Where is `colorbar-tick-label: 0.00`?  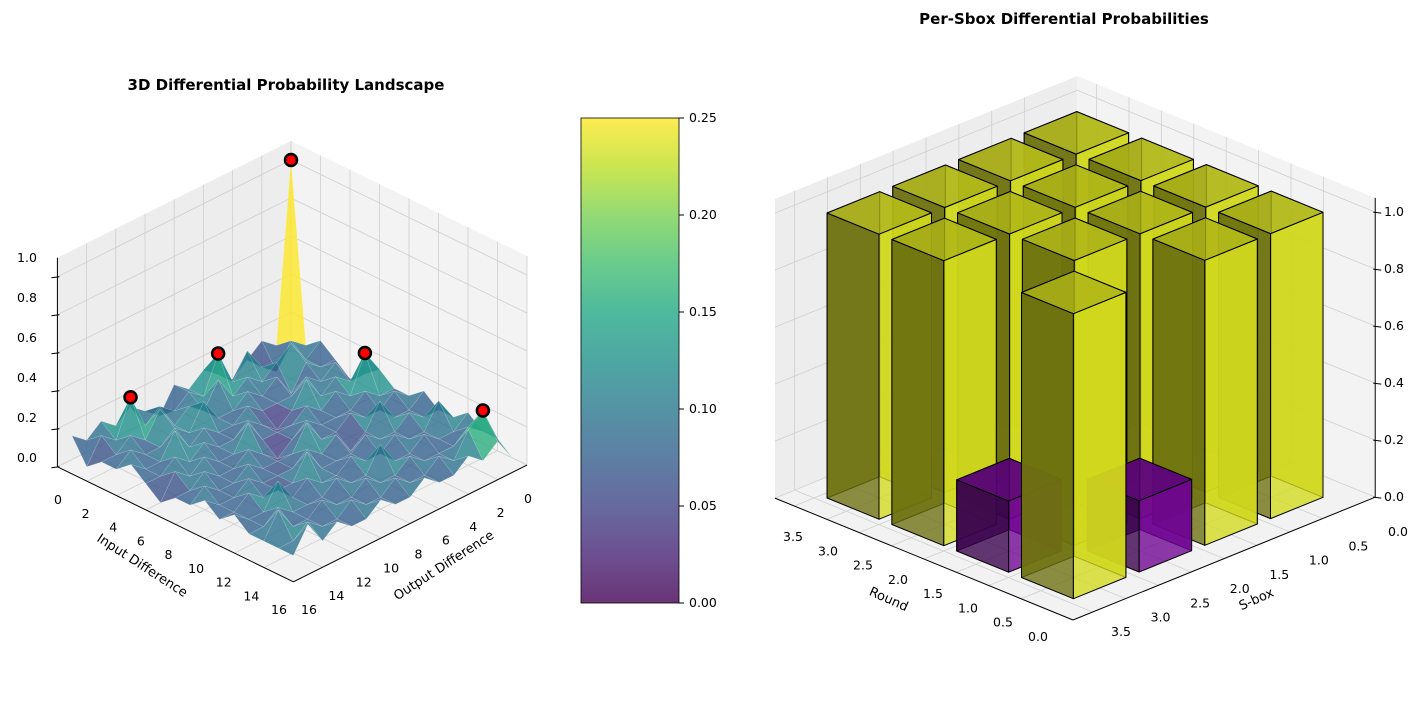 colorbar-tick-label: 0.00 is located at coordinates (703, 602).